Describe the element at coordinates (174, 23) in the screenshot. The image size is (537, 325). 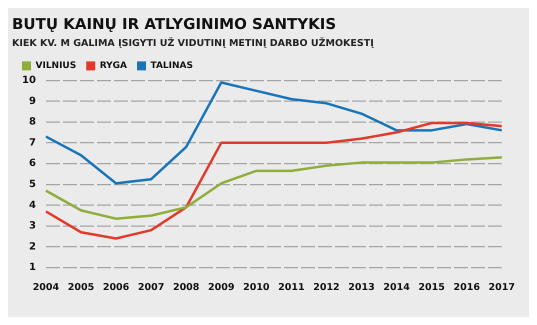
I see `chart-title: BUTŲ KAINŲ IR ATLYGINIMO SANTYKIS` at that location.